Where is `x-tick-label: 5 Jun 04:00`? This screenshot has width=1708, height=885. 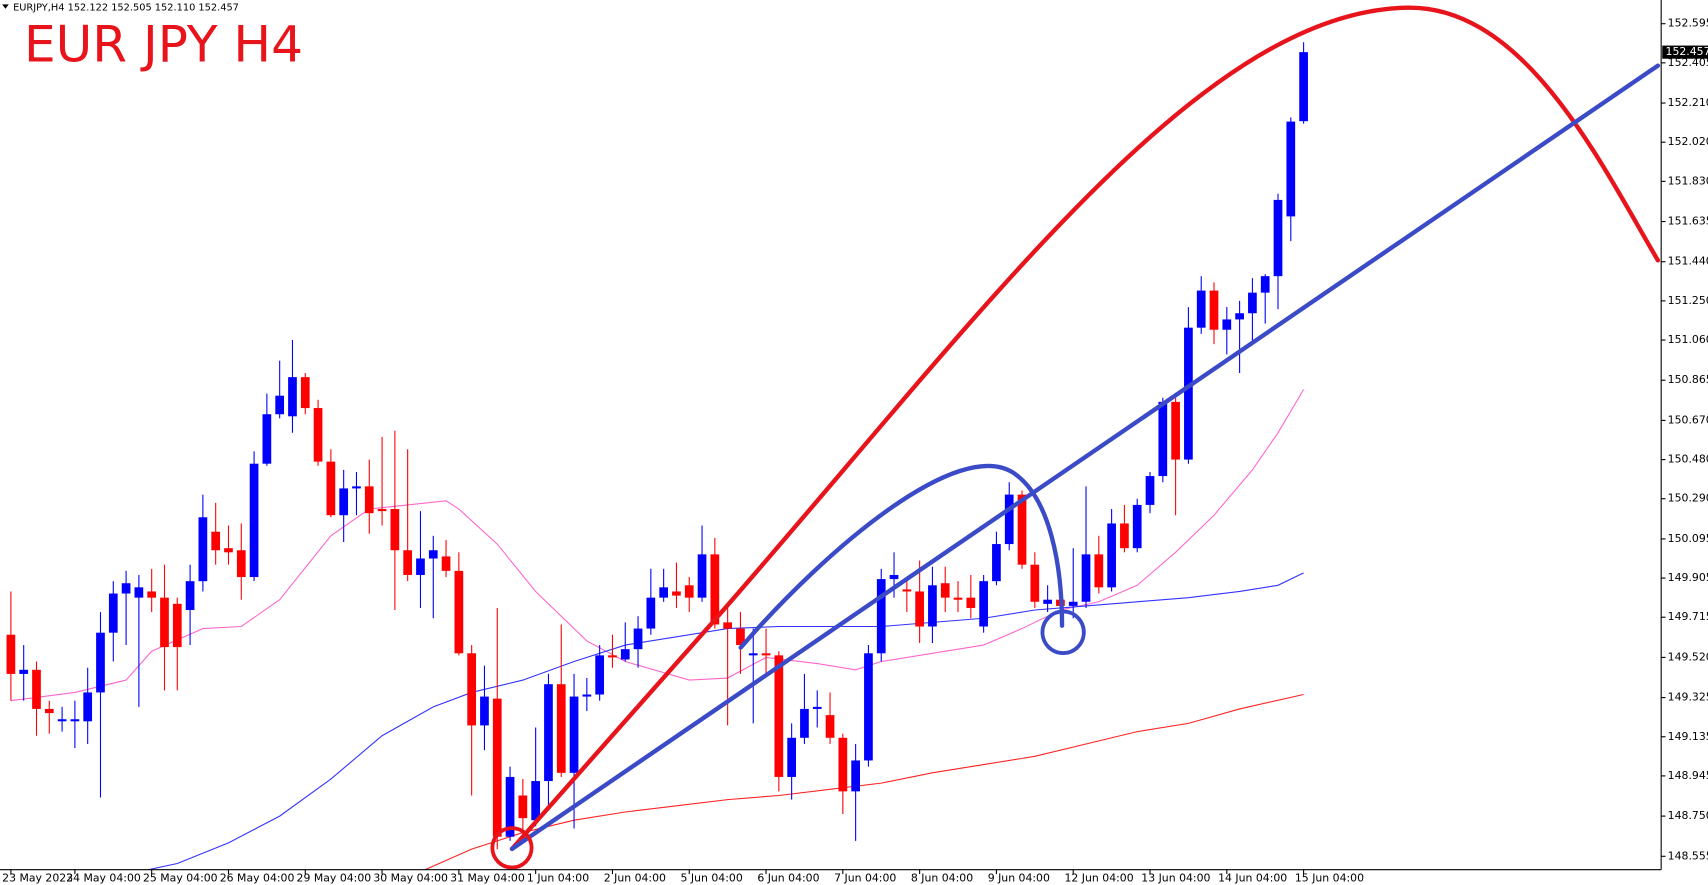
x-tick-label: 5 Jun 04:00 is located at coordinates (712, 877).